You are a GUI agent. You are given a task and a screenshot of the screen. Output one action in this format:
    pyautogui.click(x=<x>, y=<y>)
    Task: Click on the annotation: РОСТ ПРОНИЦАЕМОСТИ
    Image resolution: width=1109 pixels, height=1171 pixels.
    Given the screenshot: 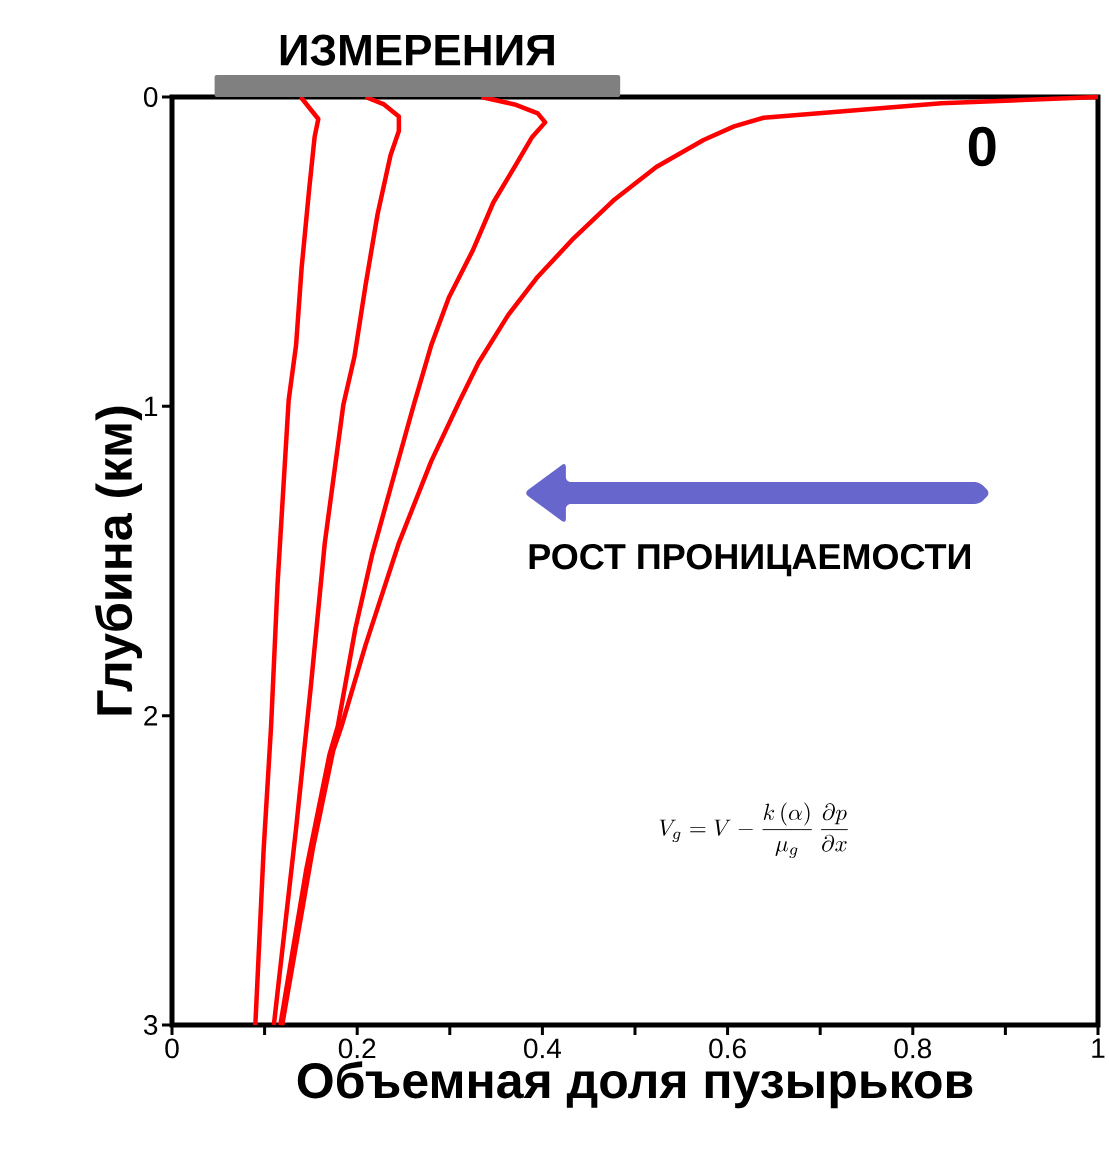 What is the action you would take?
    pyautogui.click(x=749, y=560)
    